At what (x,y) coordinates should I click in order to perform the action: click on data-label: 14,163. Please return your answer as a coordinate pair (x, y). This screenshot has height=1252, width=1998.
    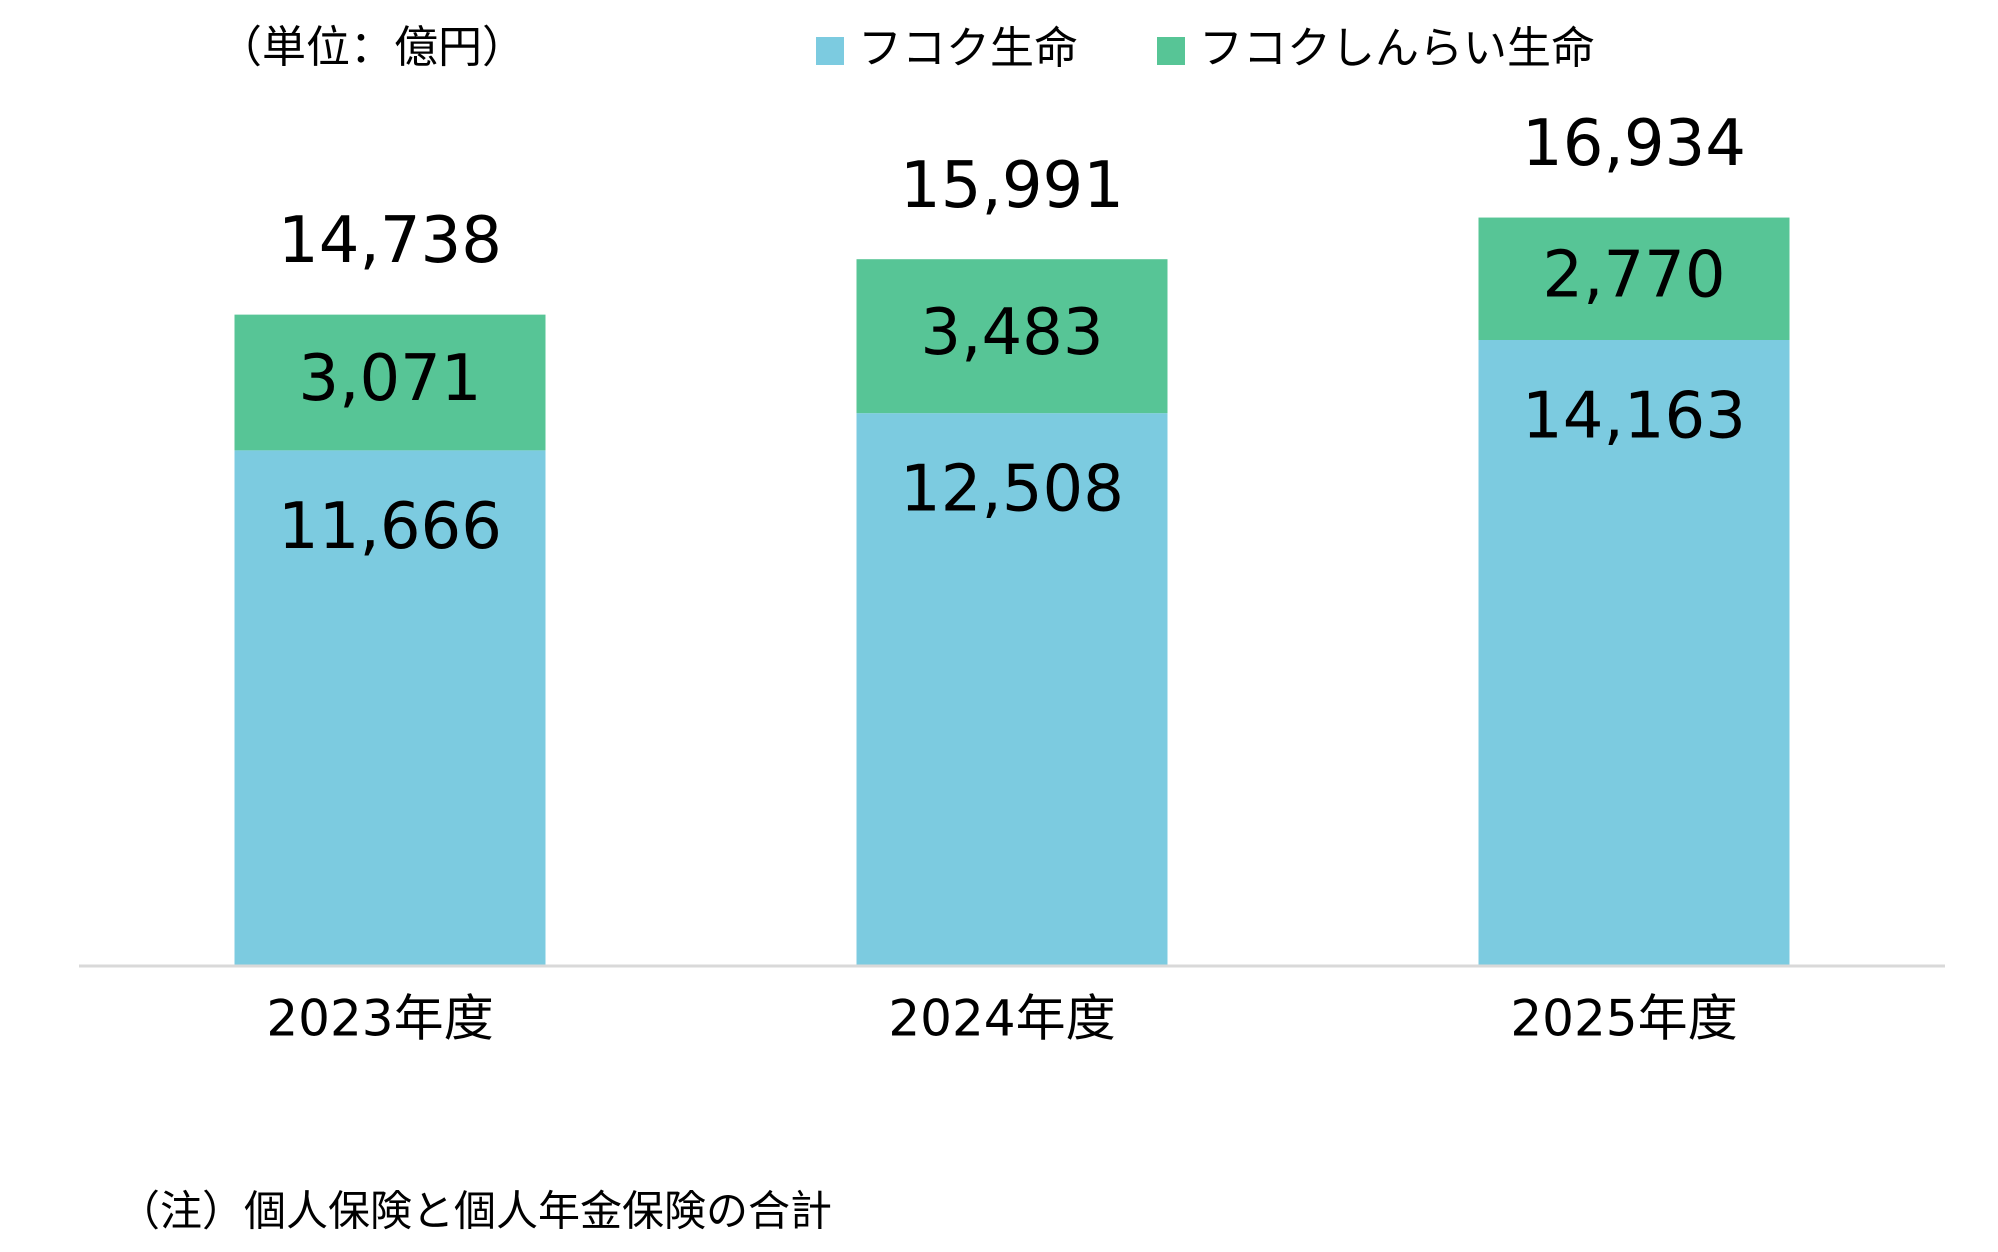
    Looking at the image, I should click on (1634, 417).